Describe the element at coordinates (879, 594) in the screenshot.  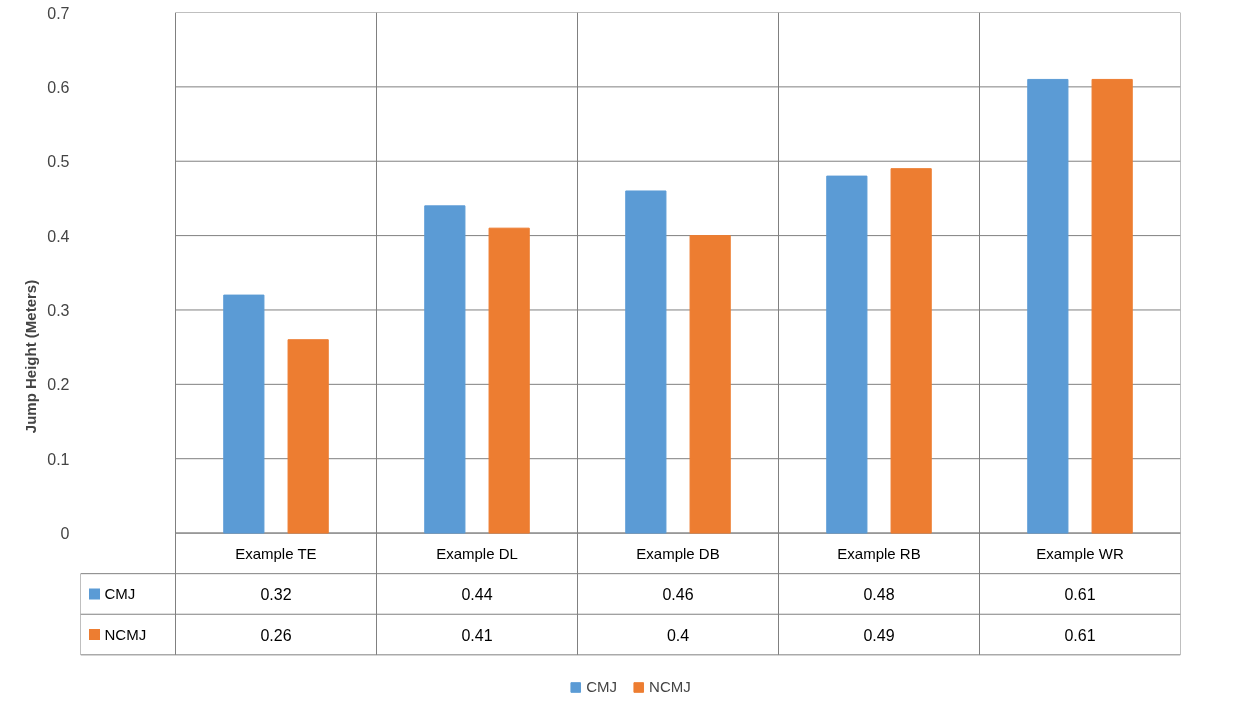
I see `data-label: 0.48` at that location.